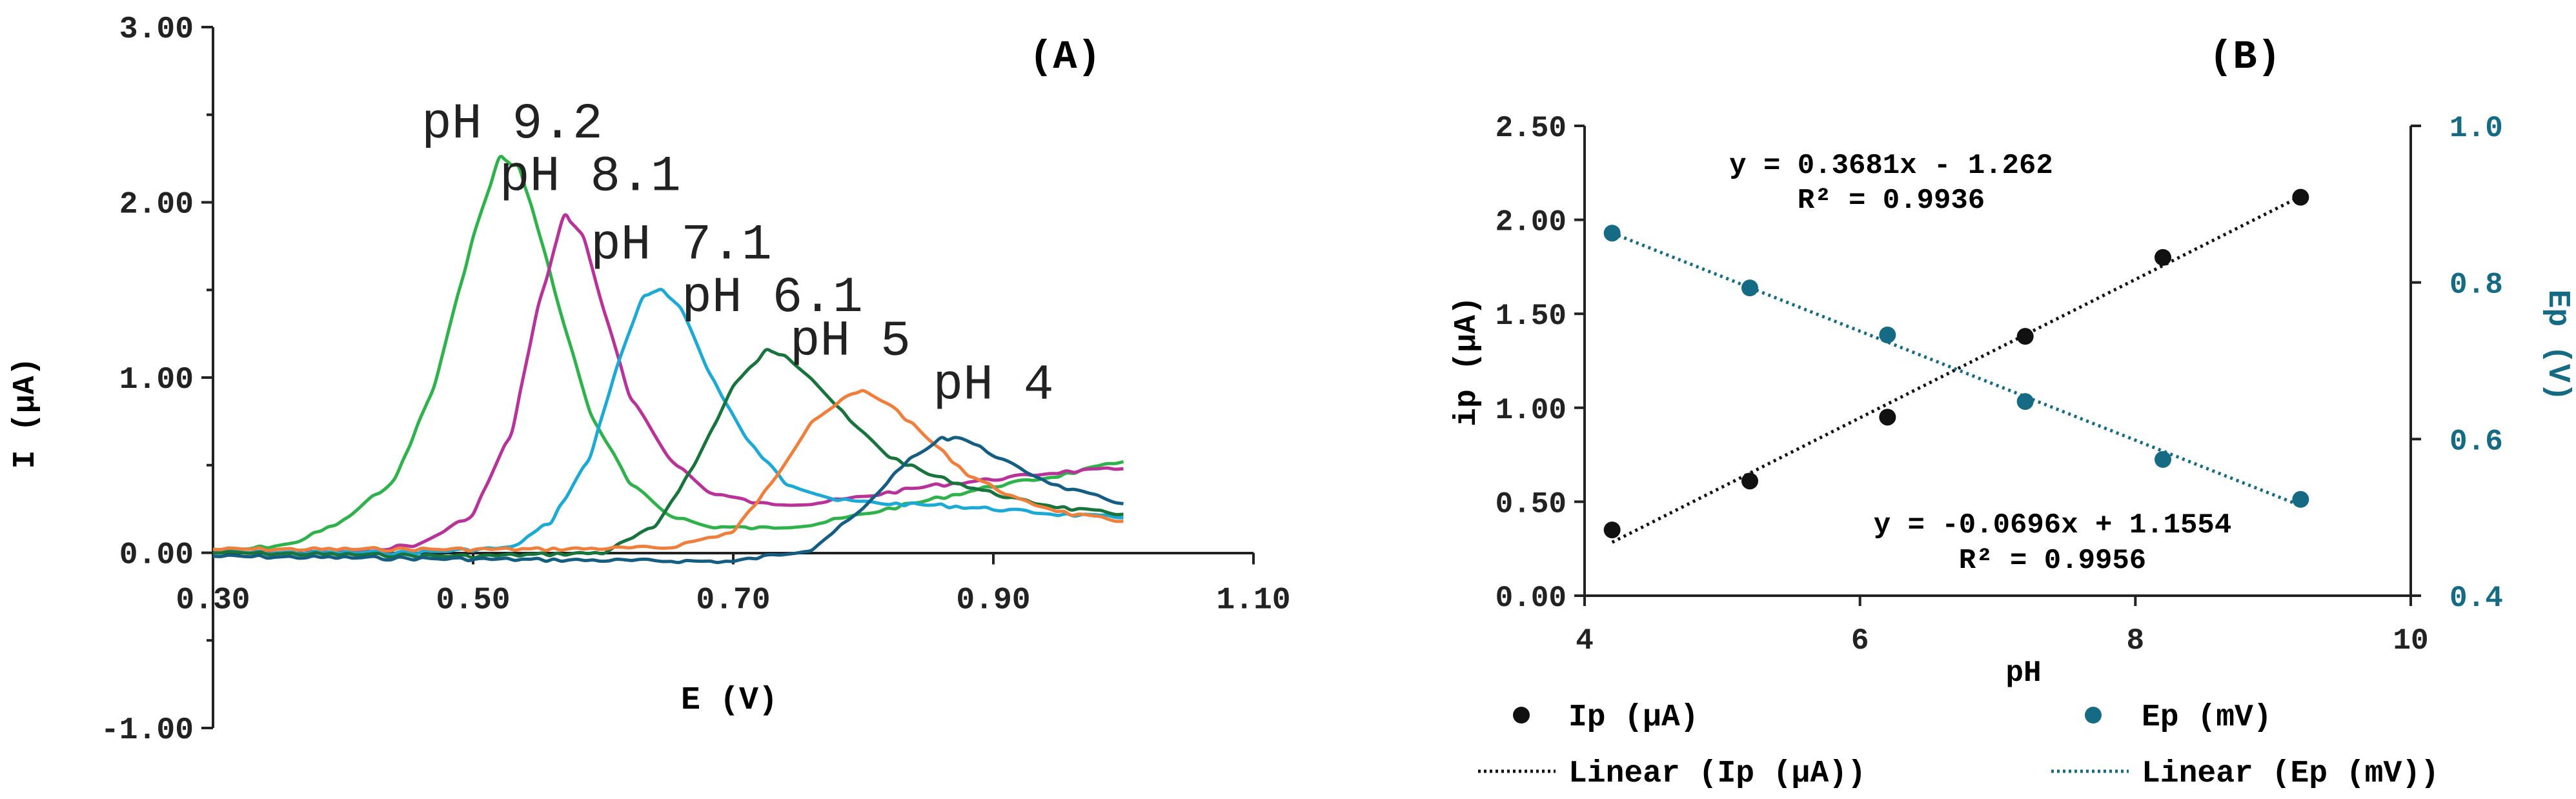 This screenshot has width=2576, height=799. What do you see at coordinates (1531, 504) in the screenshot?
I see `panel-b-left-y-tick-label: 0.50` at bounding box center [1531, 504].